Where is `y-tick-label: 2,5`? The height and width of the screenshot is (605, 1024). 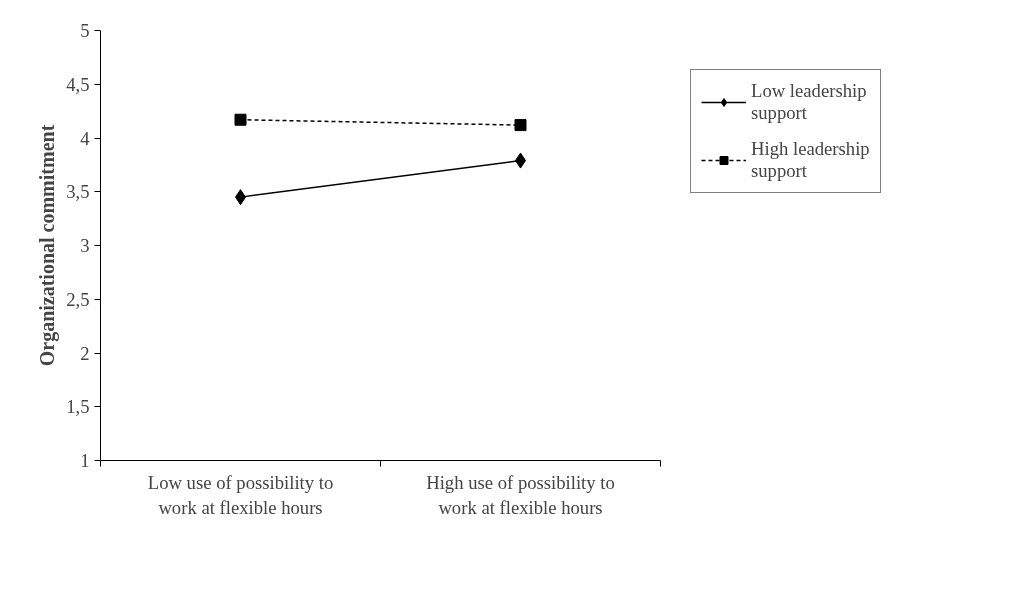 y-tick-label: 2,5 is located at coordinates (78, 299).